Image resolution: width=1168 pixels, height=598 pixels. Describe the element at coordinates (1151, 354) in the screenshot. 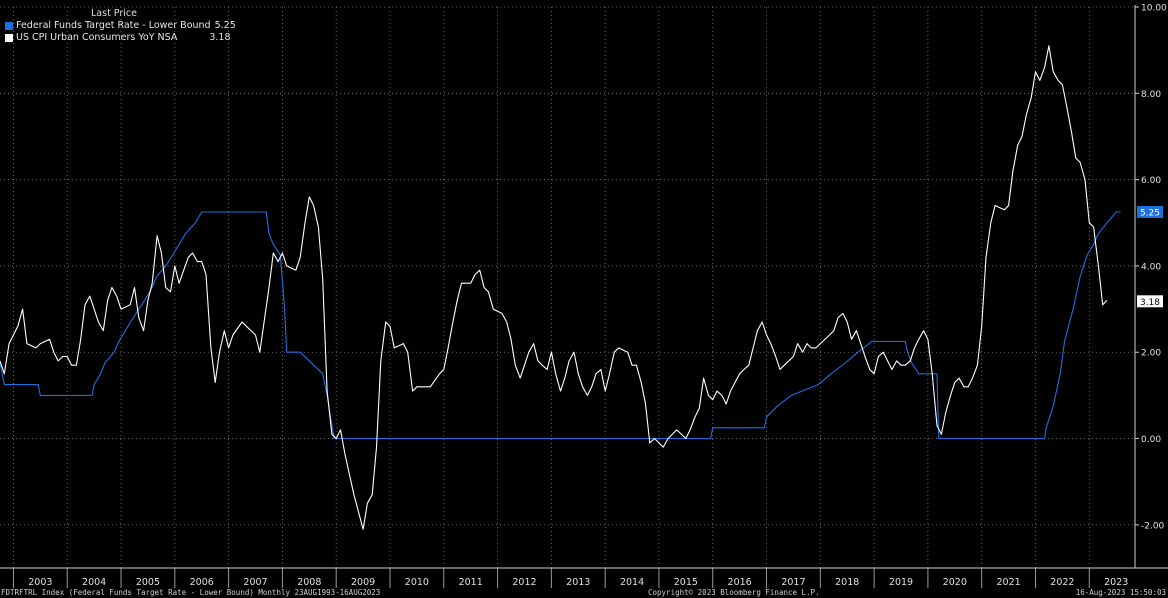

I see `y-tick-label: 2.00` at that location.